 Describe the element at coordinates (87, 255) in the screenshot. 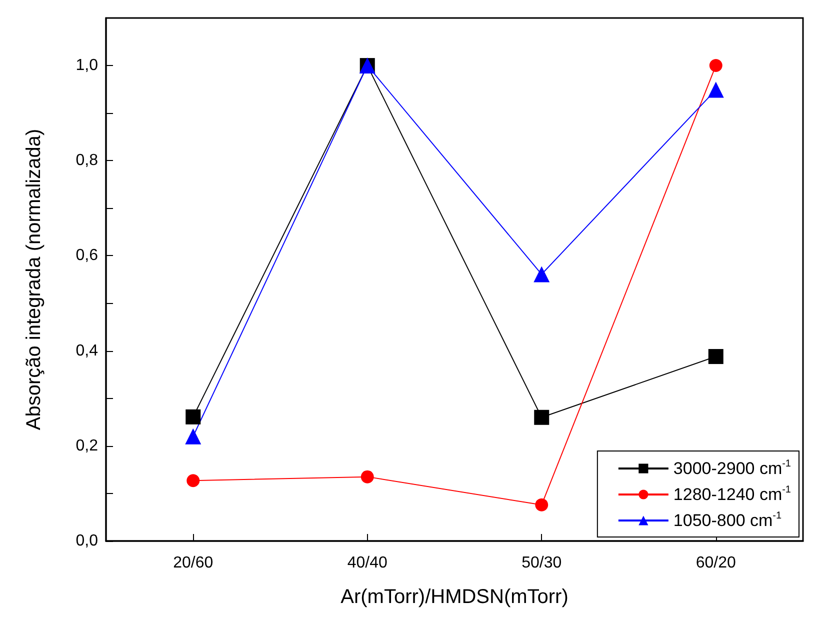

I see `y-tick-label: 0,6` at that location.